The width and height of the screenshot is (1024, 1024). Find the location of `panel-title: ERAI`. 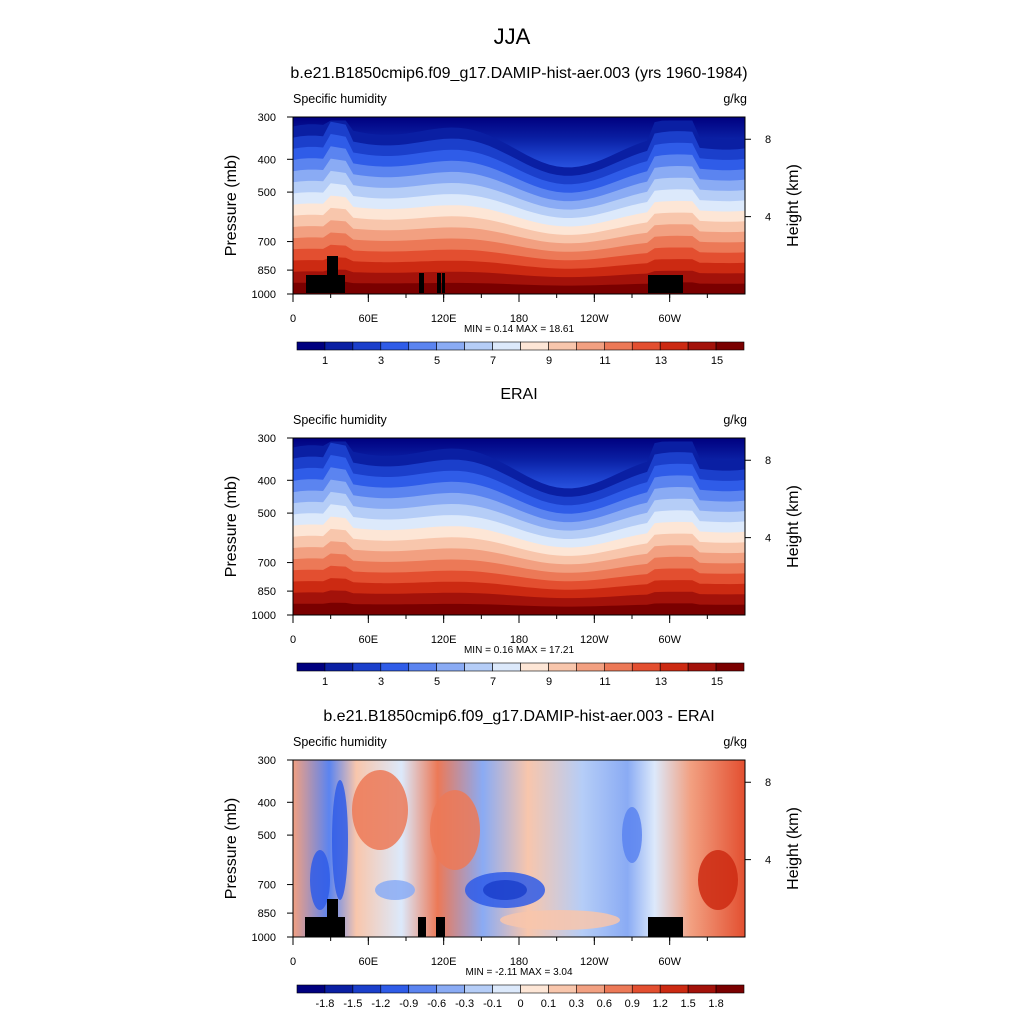

panel-title: ERAI is located at coordinates (518, 394).